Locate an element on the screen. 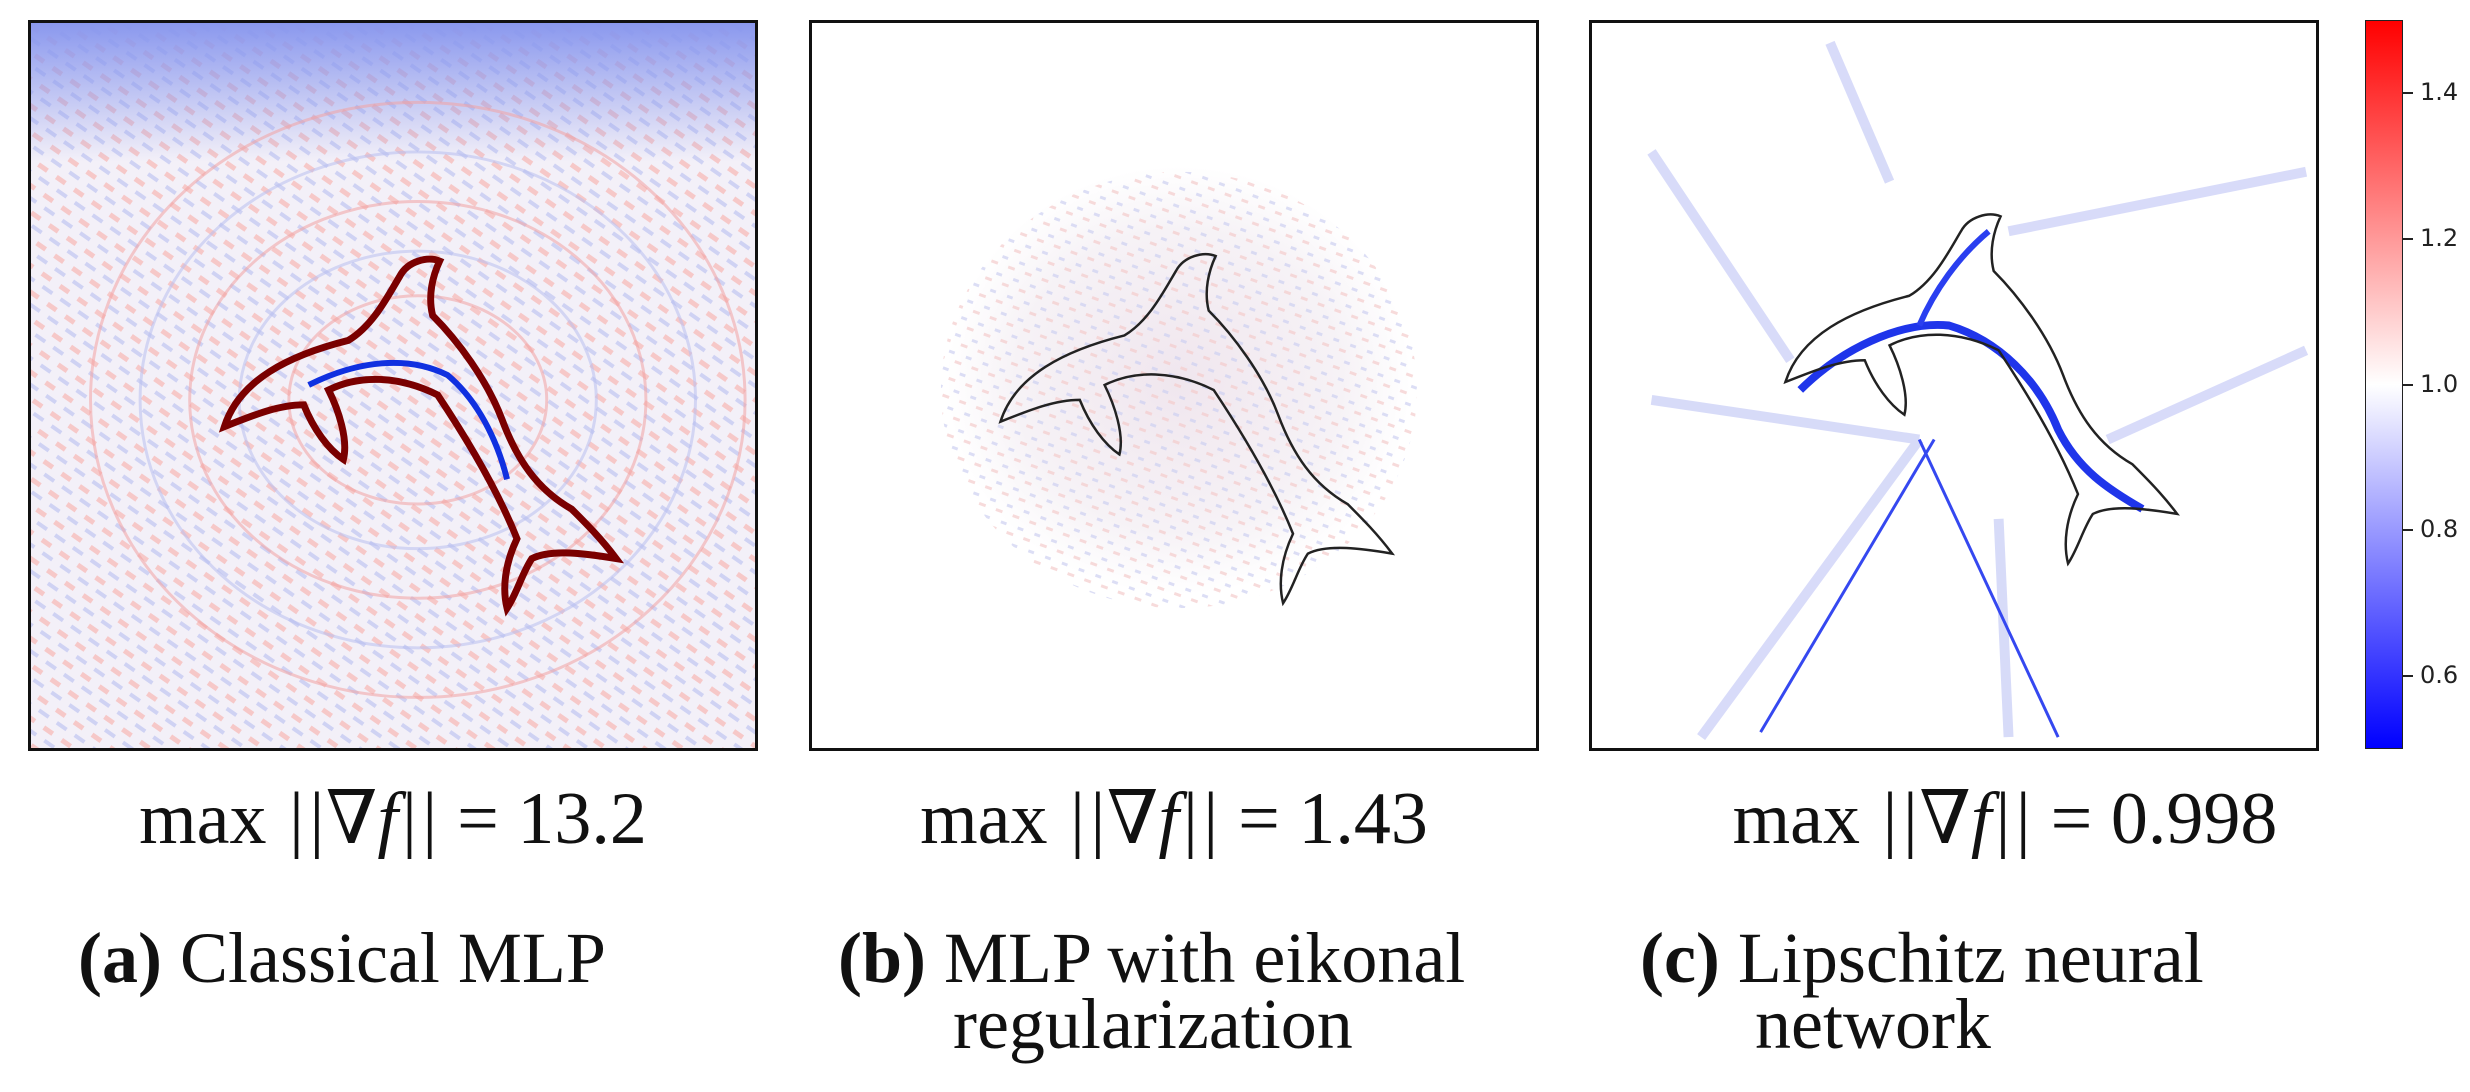 The image size is (2470, 1092). caption-c-line1: Lipschitz neural is located at coordinates (1970, 958).